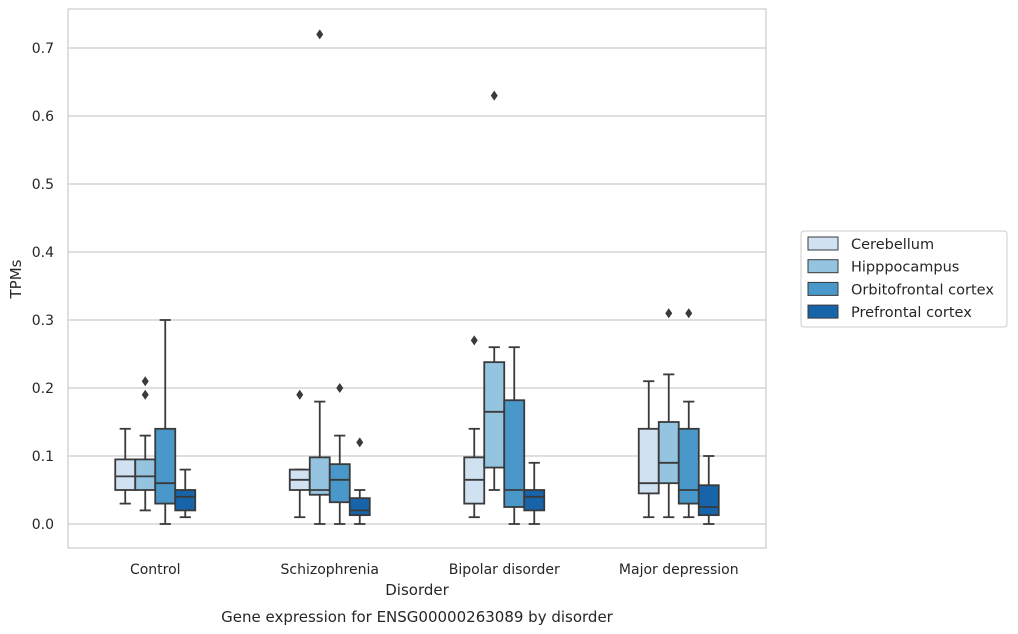  I want to click on y-tick-label: 0.2, so click(43, 389).